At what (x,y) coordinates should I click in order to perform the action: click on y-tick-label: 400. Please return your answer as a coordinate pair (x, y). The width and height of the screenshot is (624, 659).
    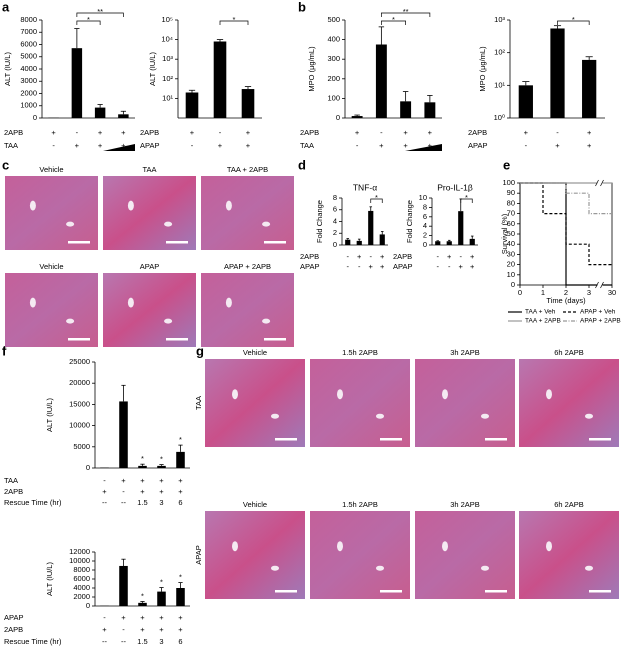
    Looking at the image, I should click on (333, 39).